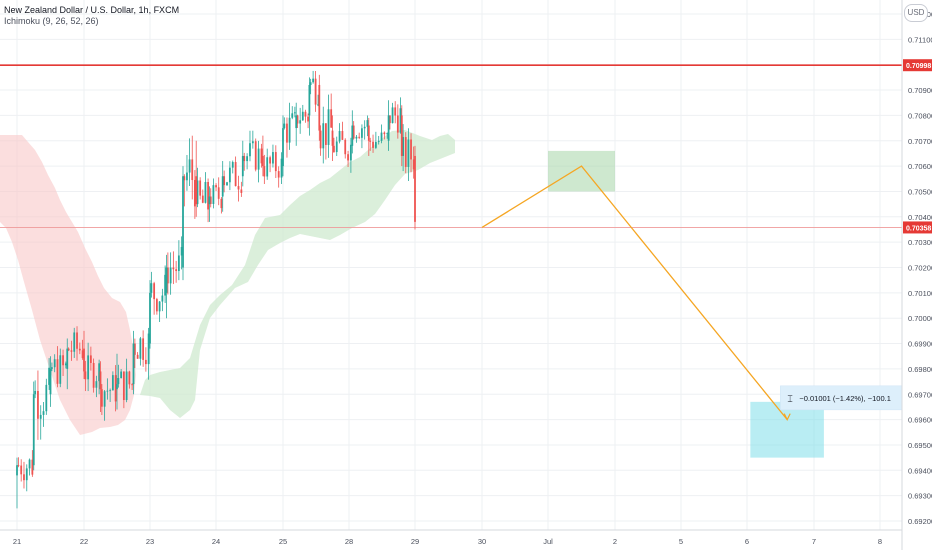  What do you see at coordinates (845, 398) in the screenshot?
I see `measure-label: −0.01001 (−1.42%), −100.1` at bounding box center [845, 398].